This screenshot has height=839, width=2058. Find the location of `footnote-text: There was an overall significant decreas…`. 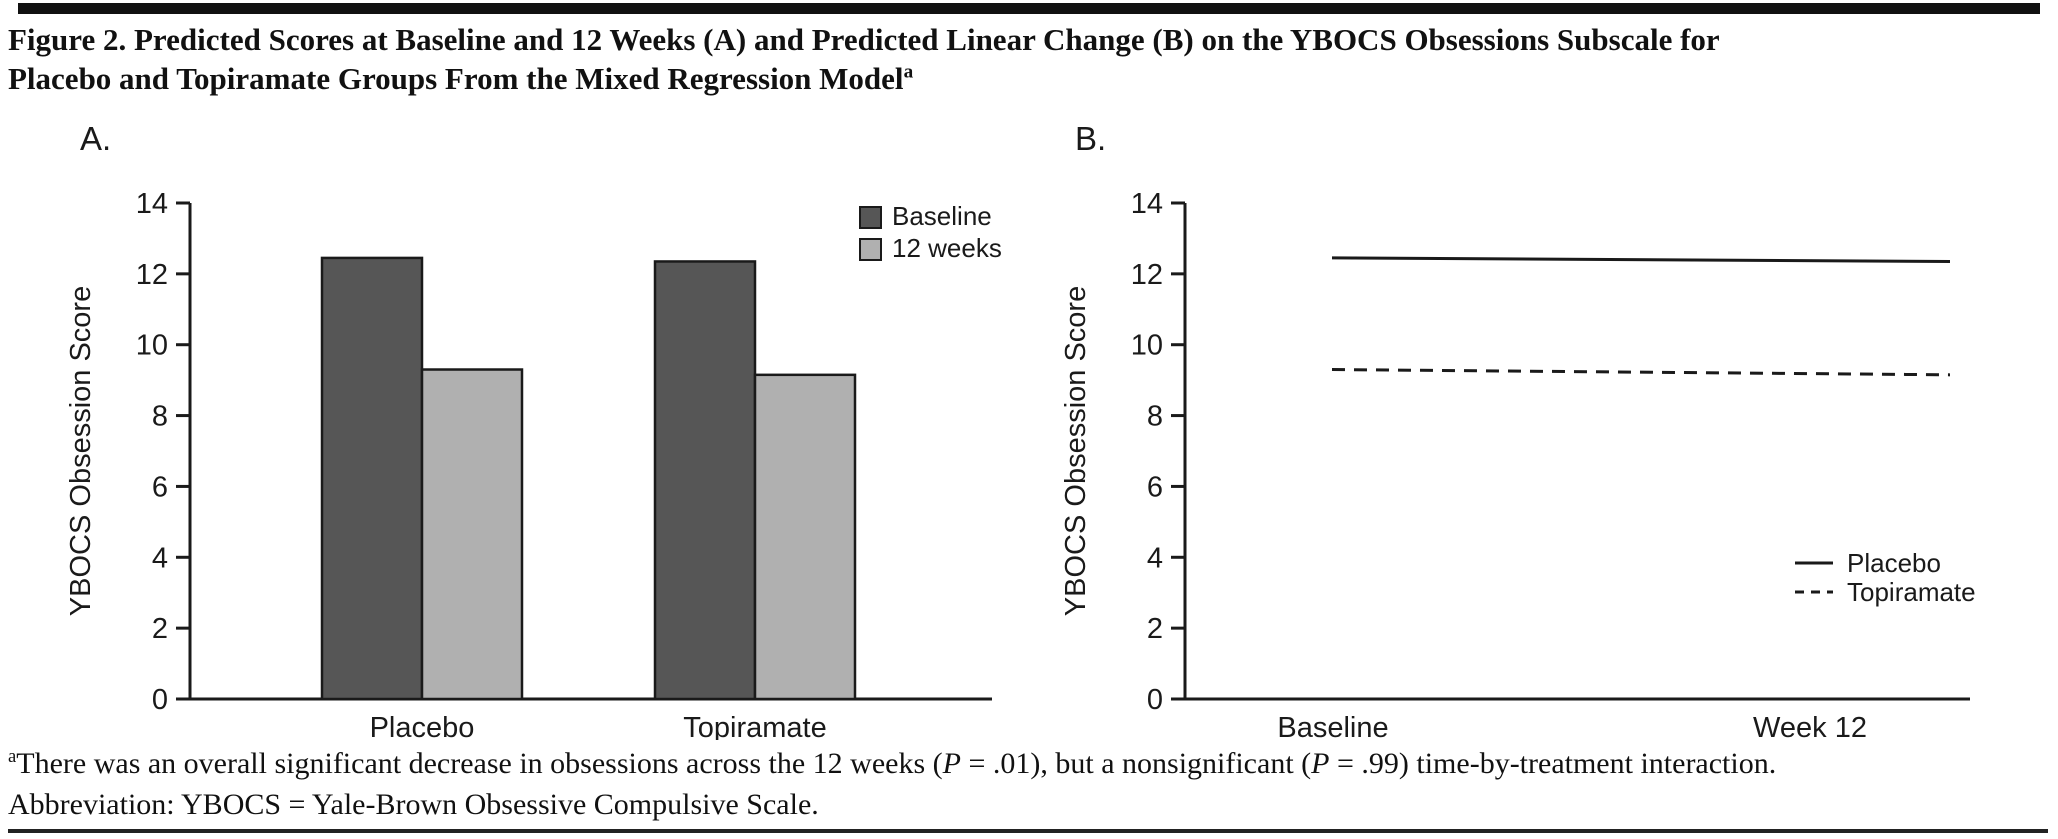

footnote-text: There was an overall significant decreas… is located at coordinates (479, 763).